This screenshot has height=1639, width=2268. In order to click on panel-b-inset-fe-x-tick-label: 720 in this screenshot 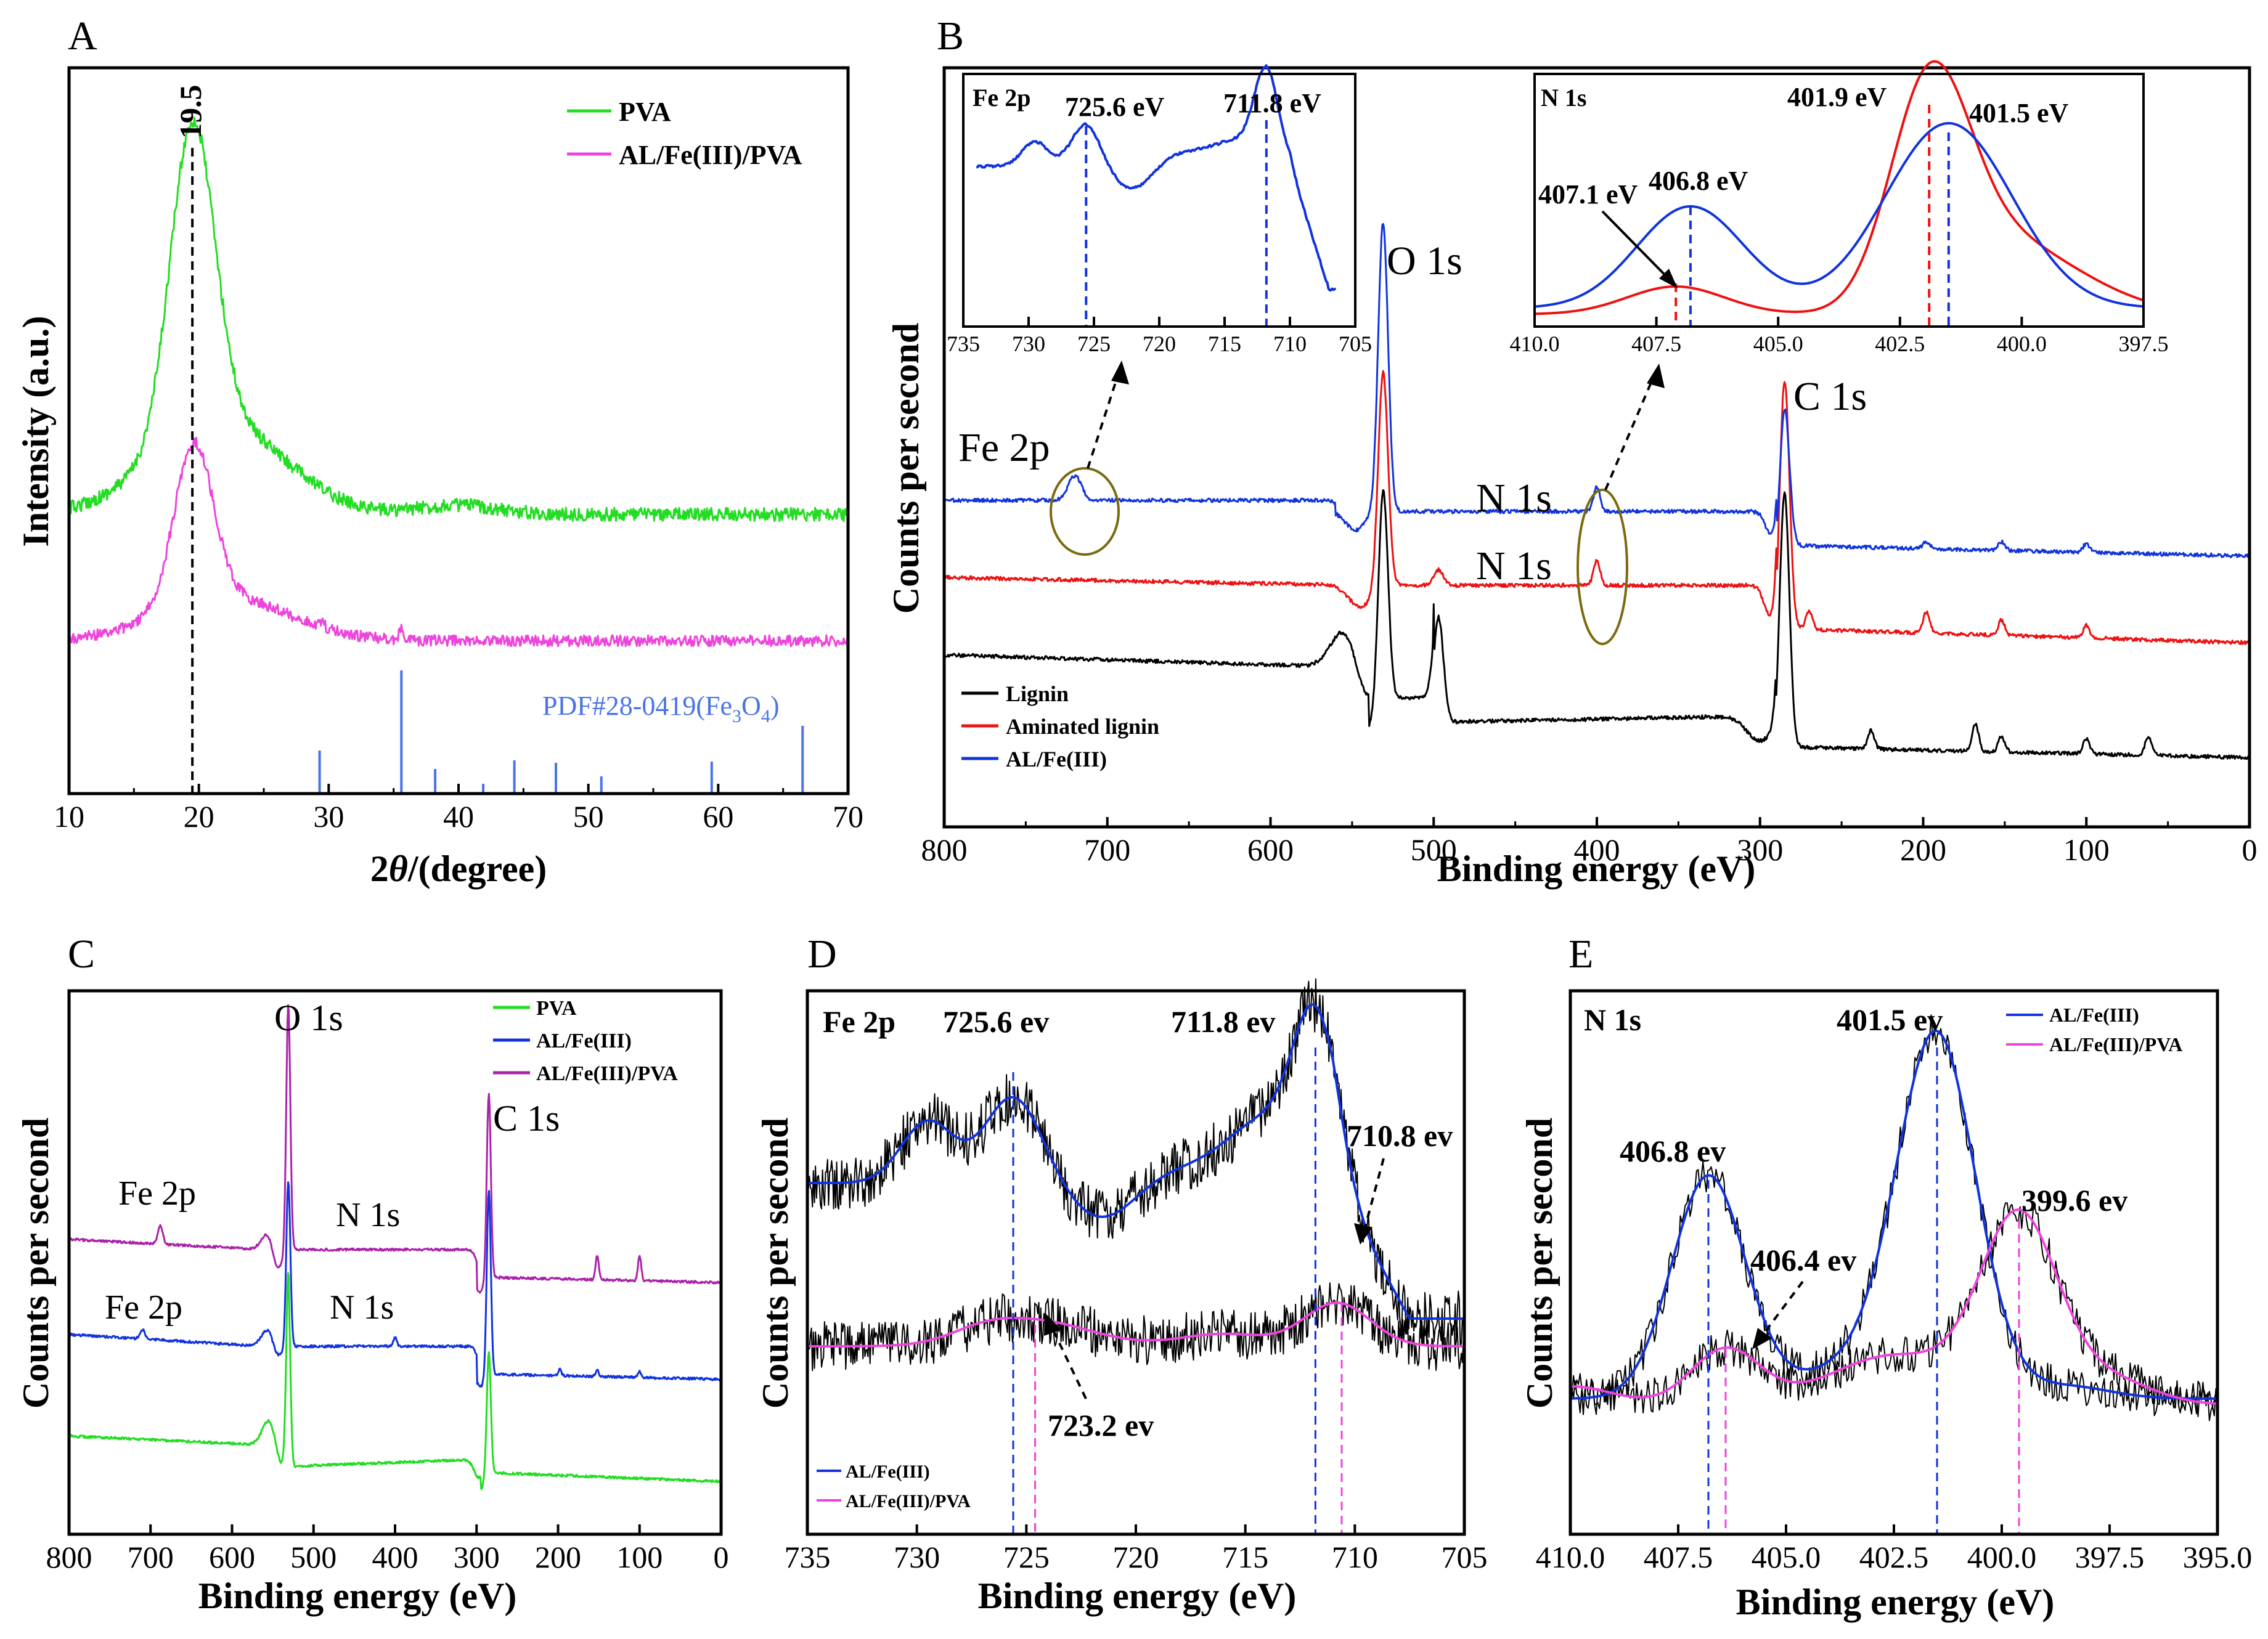, I will do `click(1159, 343)`.